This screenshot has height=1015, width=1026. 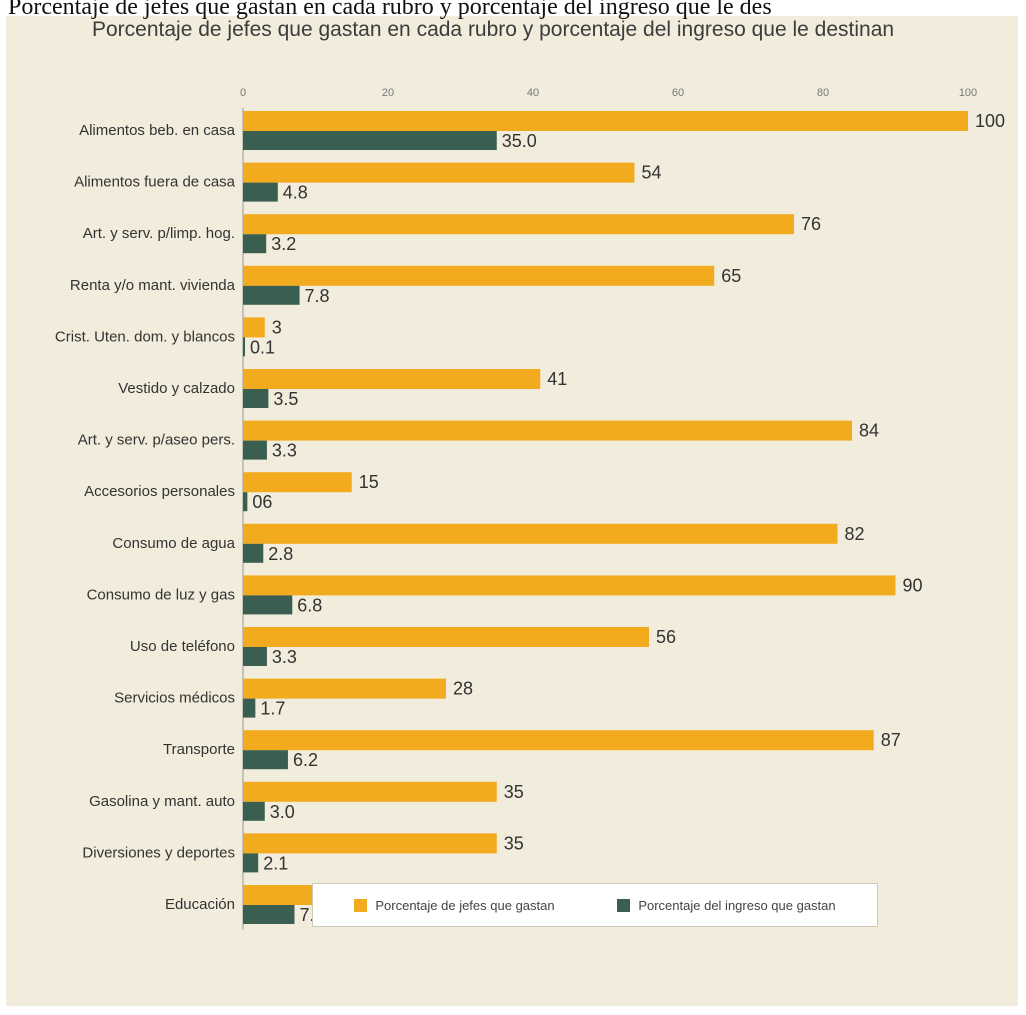 I want to click on category-label: Art. y serv. p/aseo pers., so click(x=156, y=440).